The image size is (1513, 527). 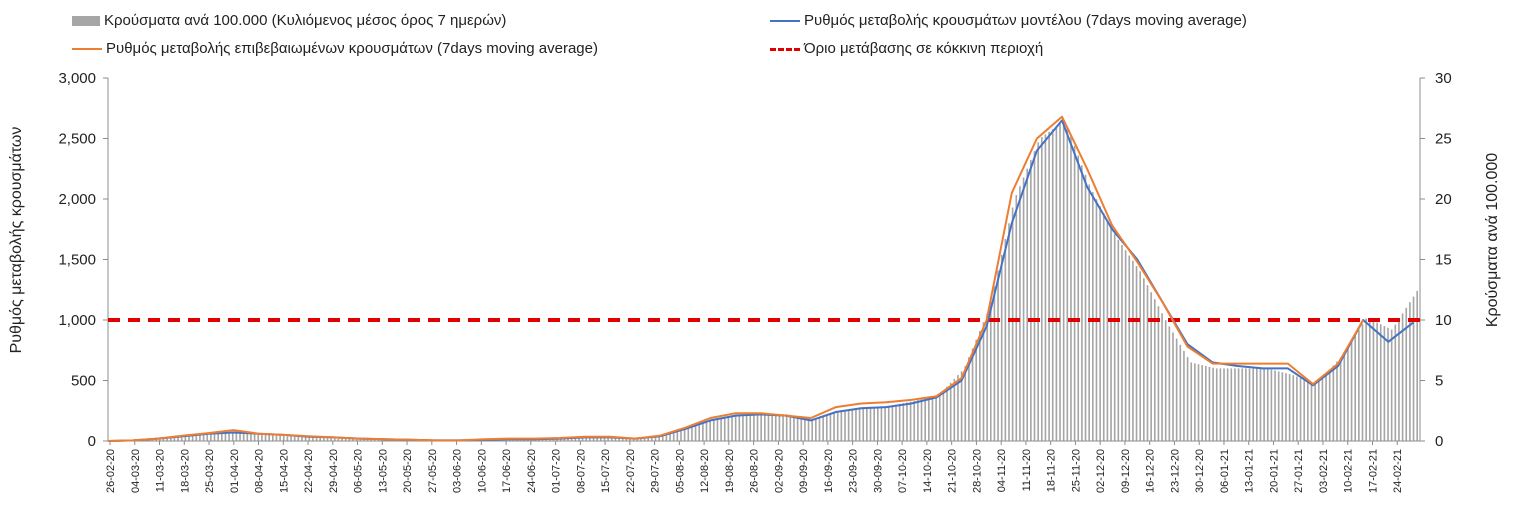 What do you see at coordinates (260, 471) in the screenshot?
I see `x-tick-label: 08-04-20` at bounding box center [260, 471].